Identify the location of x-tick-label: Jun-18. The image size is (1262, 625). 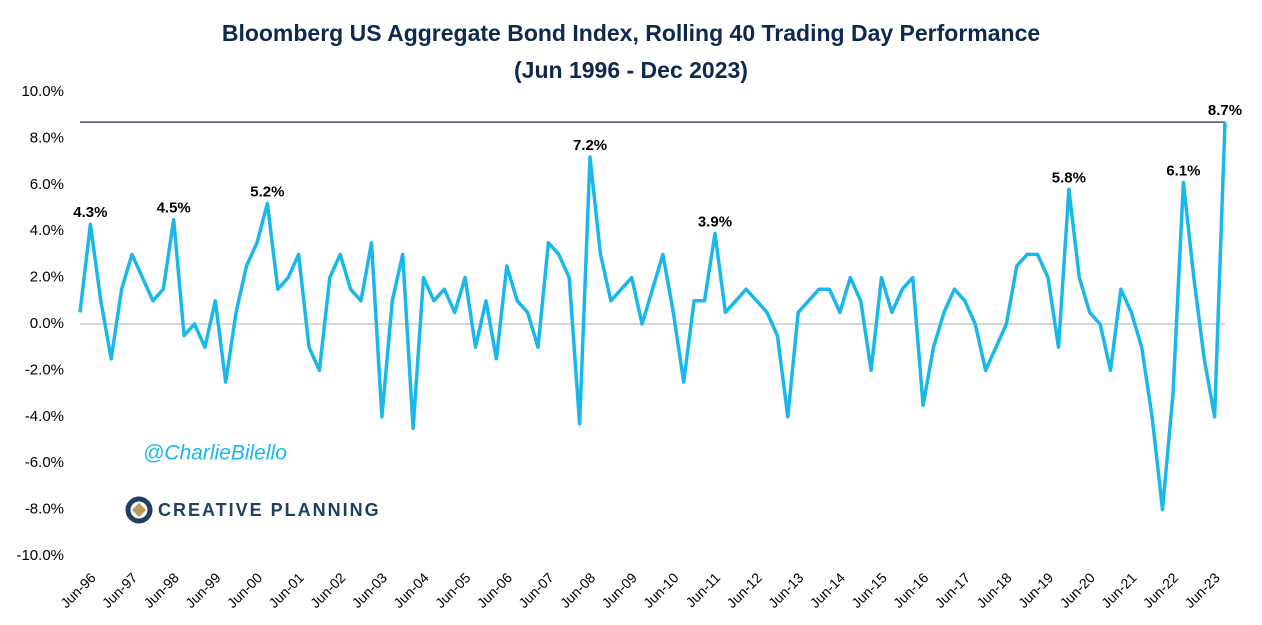
(994, 590).